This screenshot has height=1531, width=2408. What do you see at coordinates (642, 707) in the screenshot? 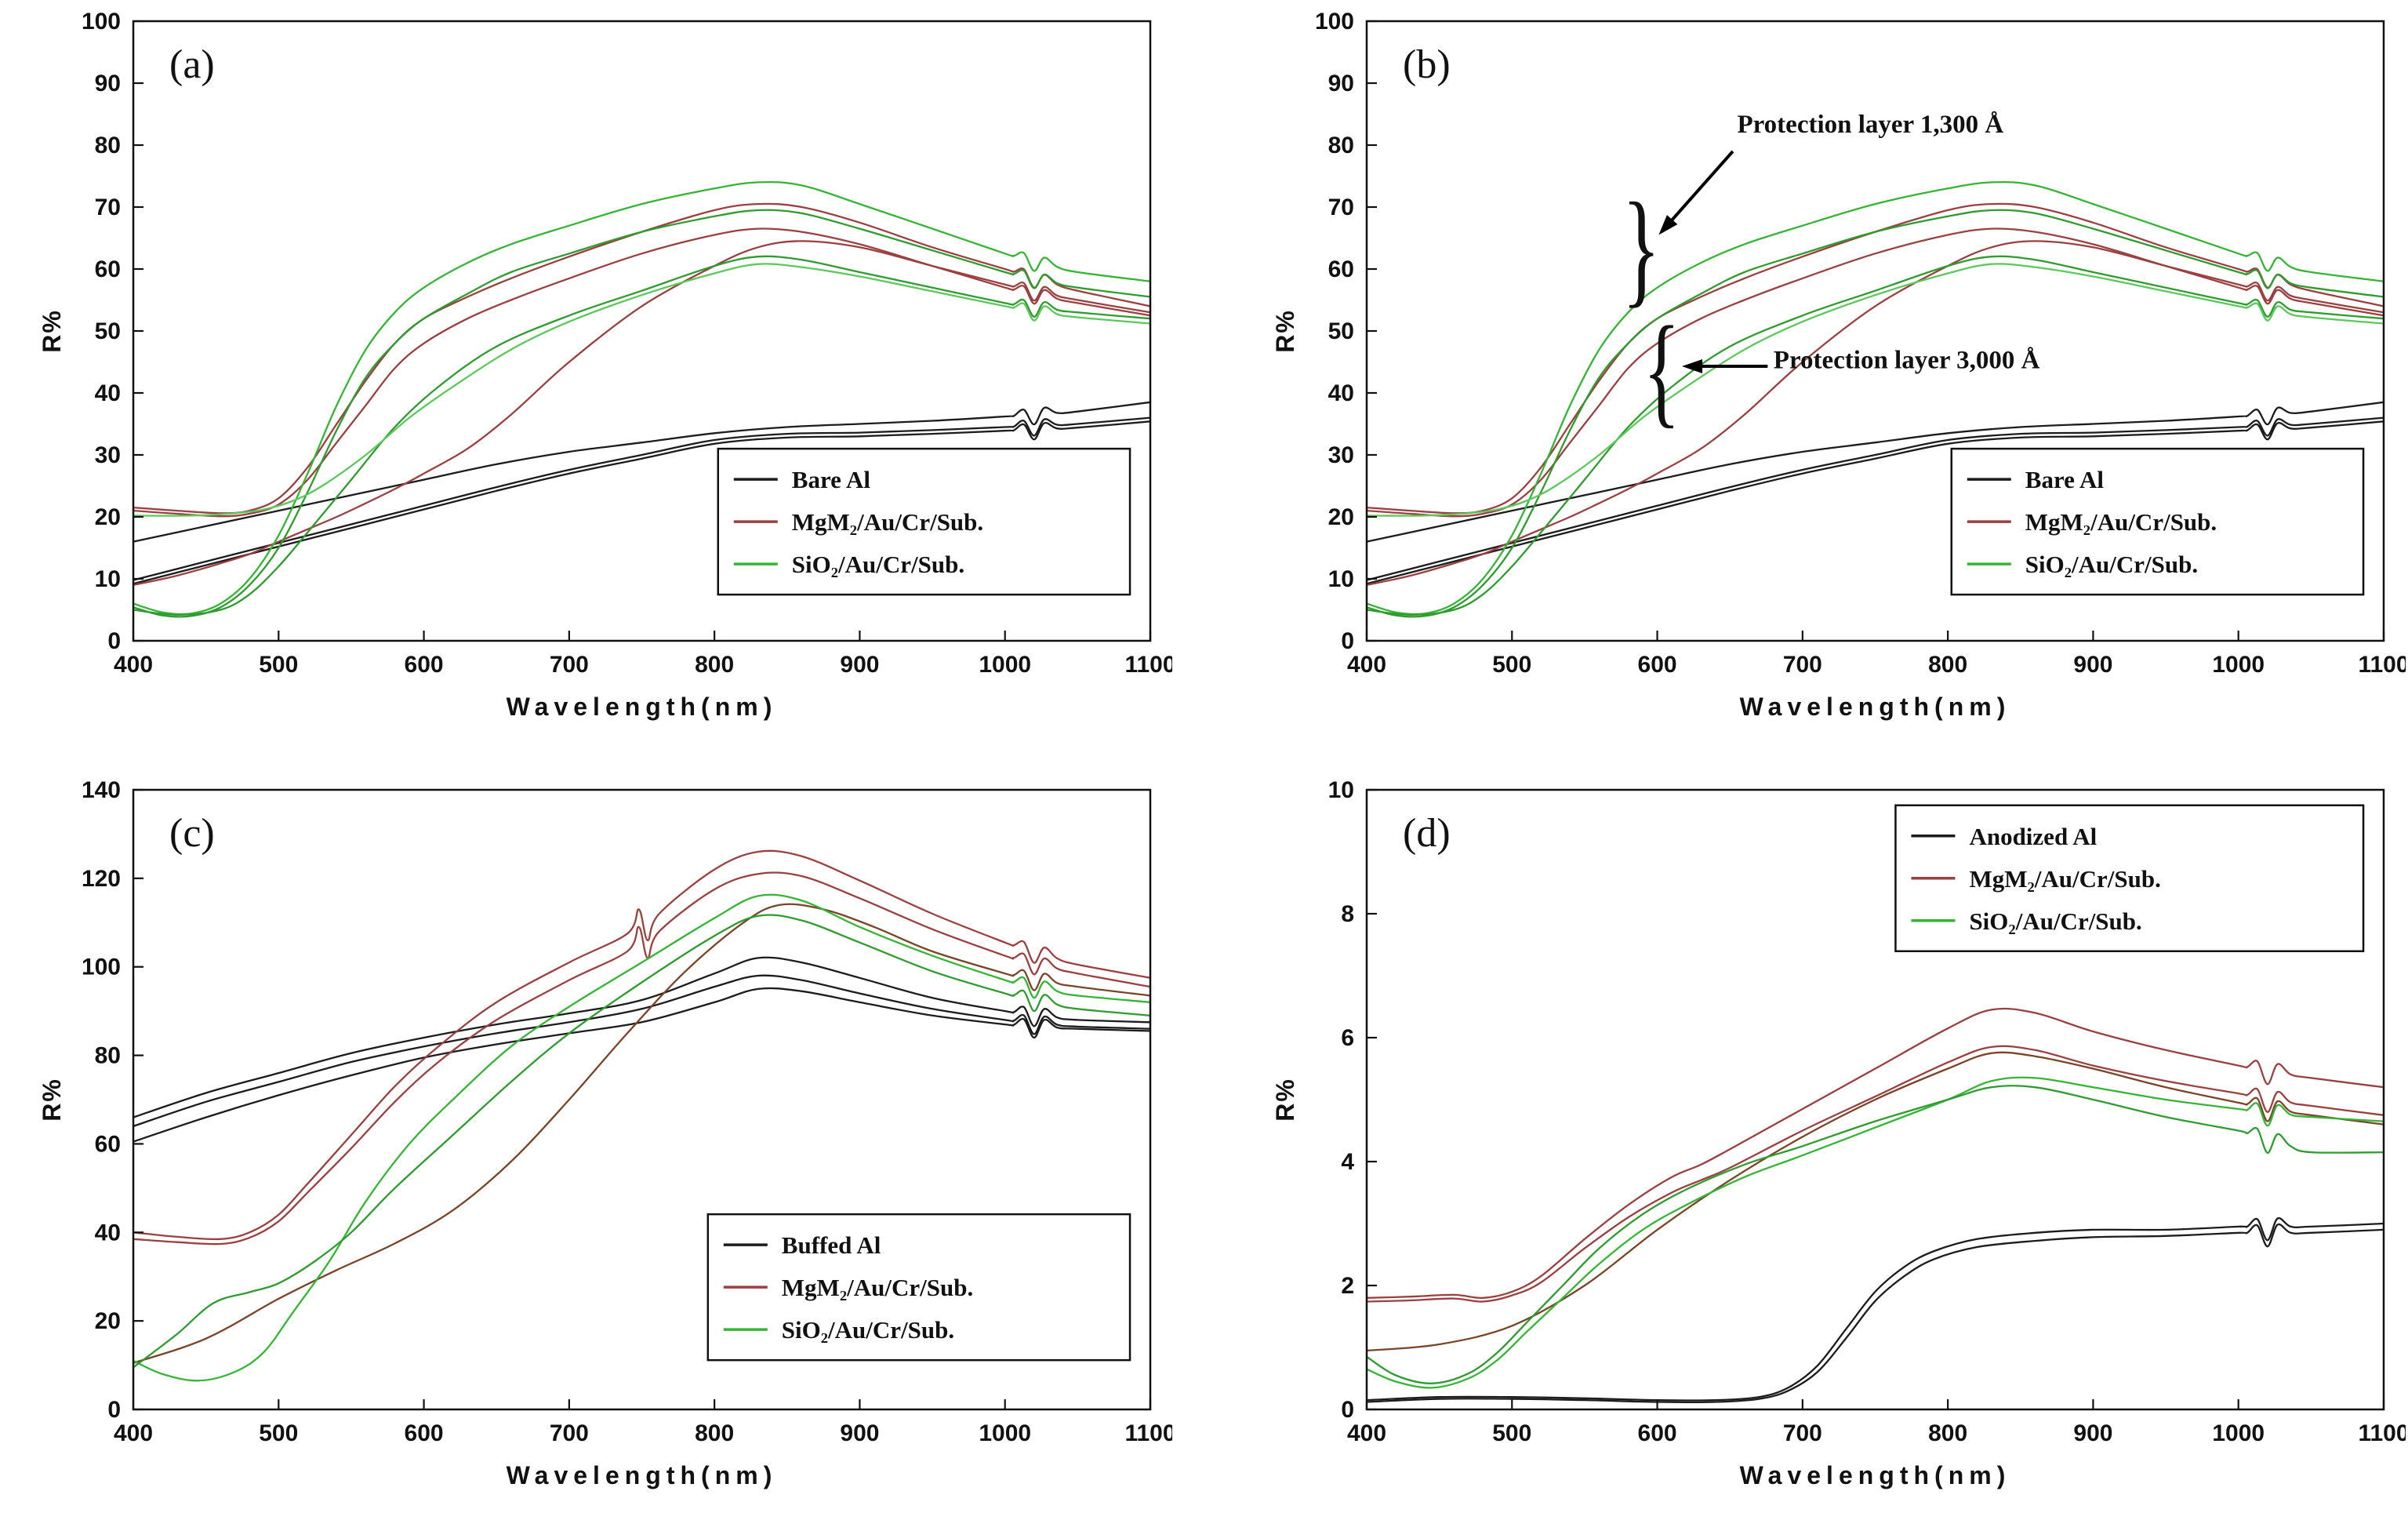
I see `x-axis-label-a: Wavelength(nm)` at bounding box center [642, 707].